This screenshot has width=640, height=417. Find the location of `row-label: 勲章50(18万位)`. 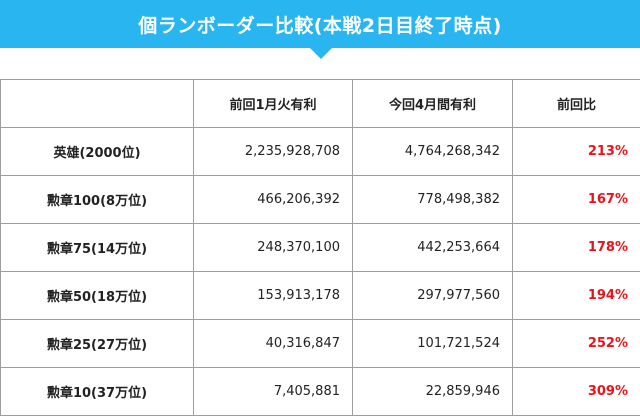

row-label: 勲章50(18万位) is located at coordinates (97, 295).